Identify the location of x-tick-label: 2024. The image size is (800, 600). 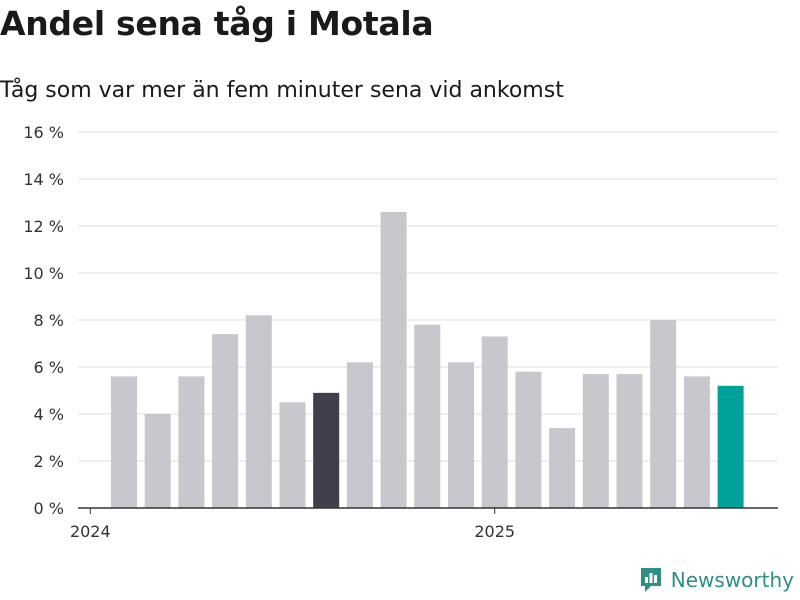
(90, 531).